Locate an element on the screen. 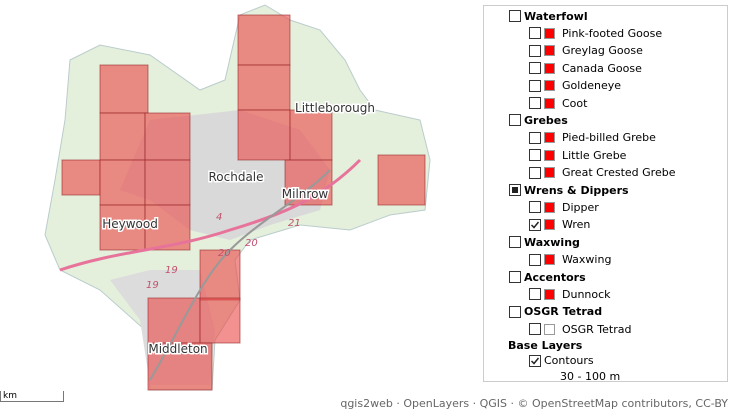 This screenshot has height=410, width=730. layer-row: Waterfowl is located at coordinates (548, 16).